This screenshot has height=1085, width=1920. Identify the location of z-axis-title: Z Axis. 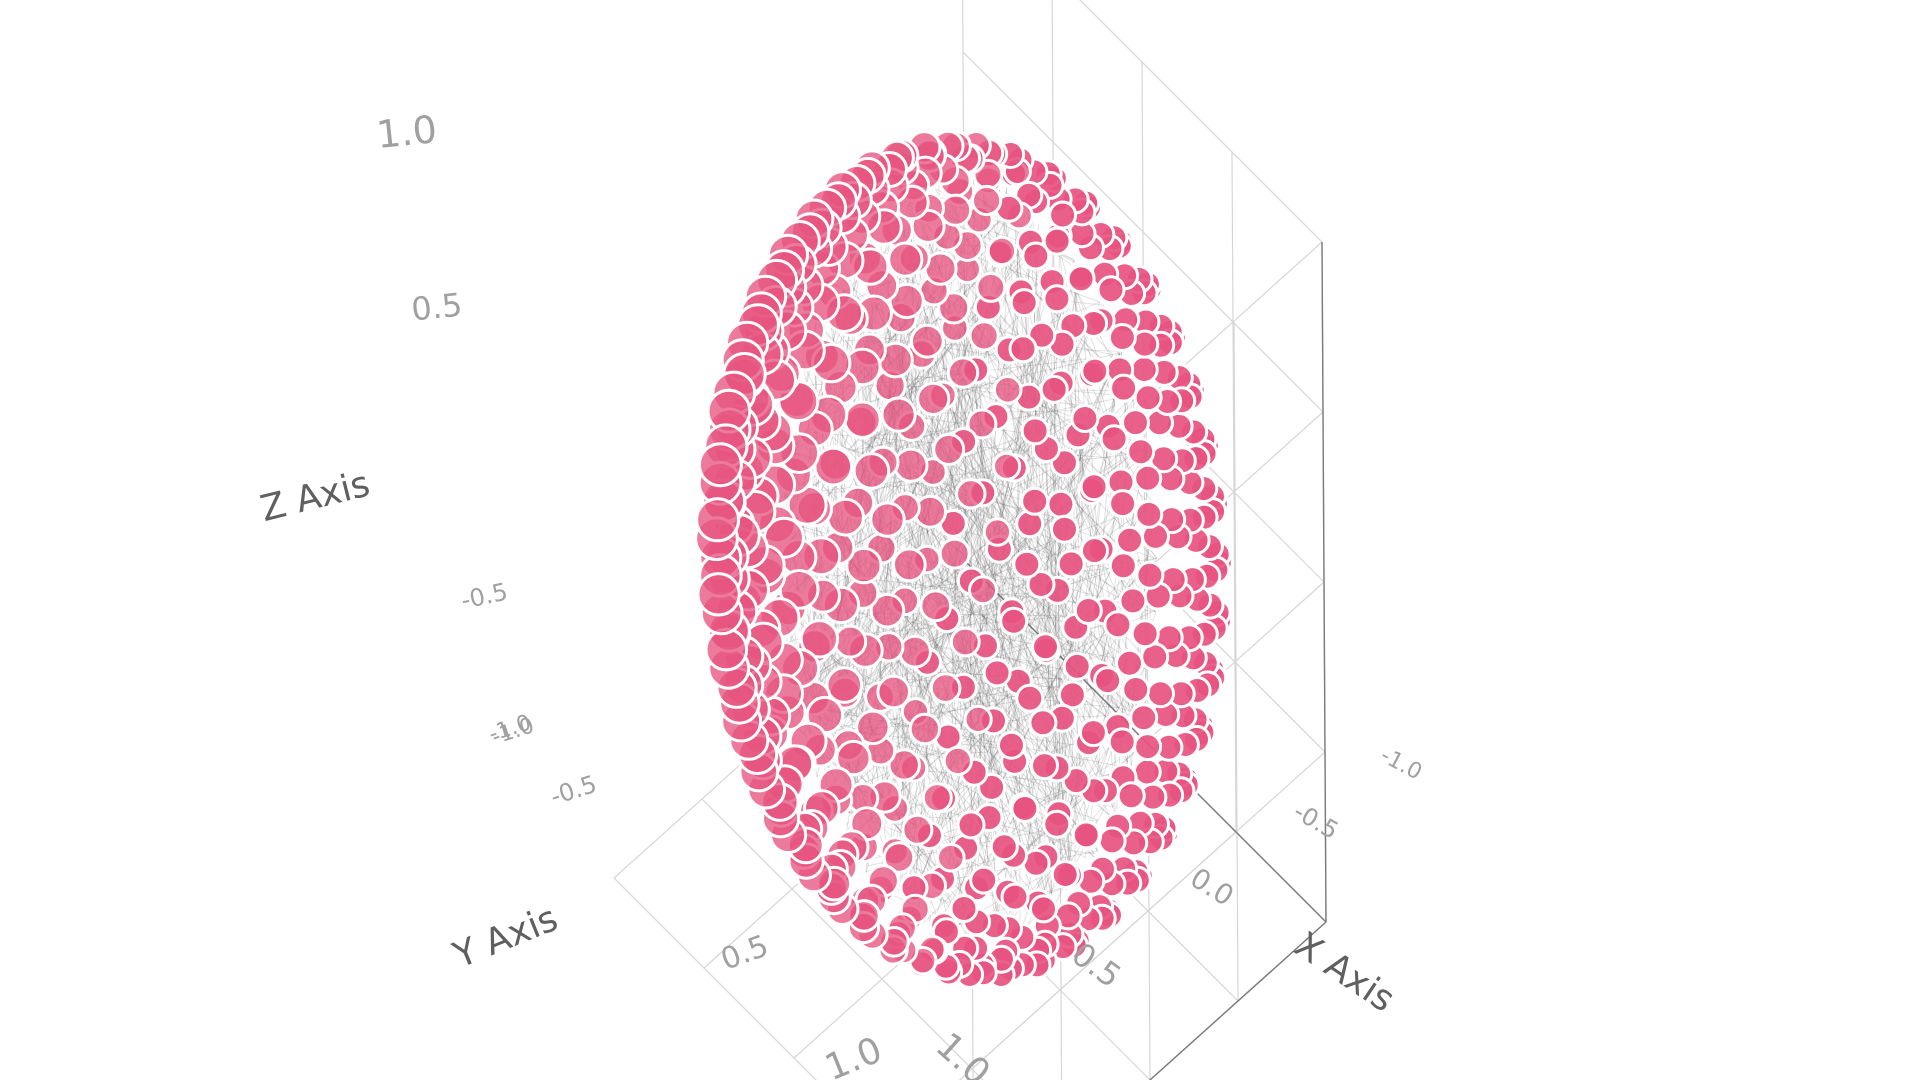
(315, 497).